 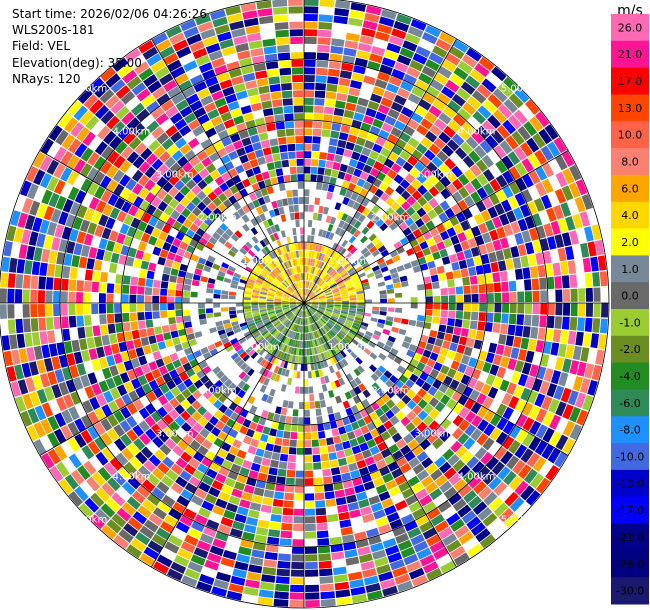 I want to click on colorbar-tick-label: -17.0, so click(x=630, y=510).